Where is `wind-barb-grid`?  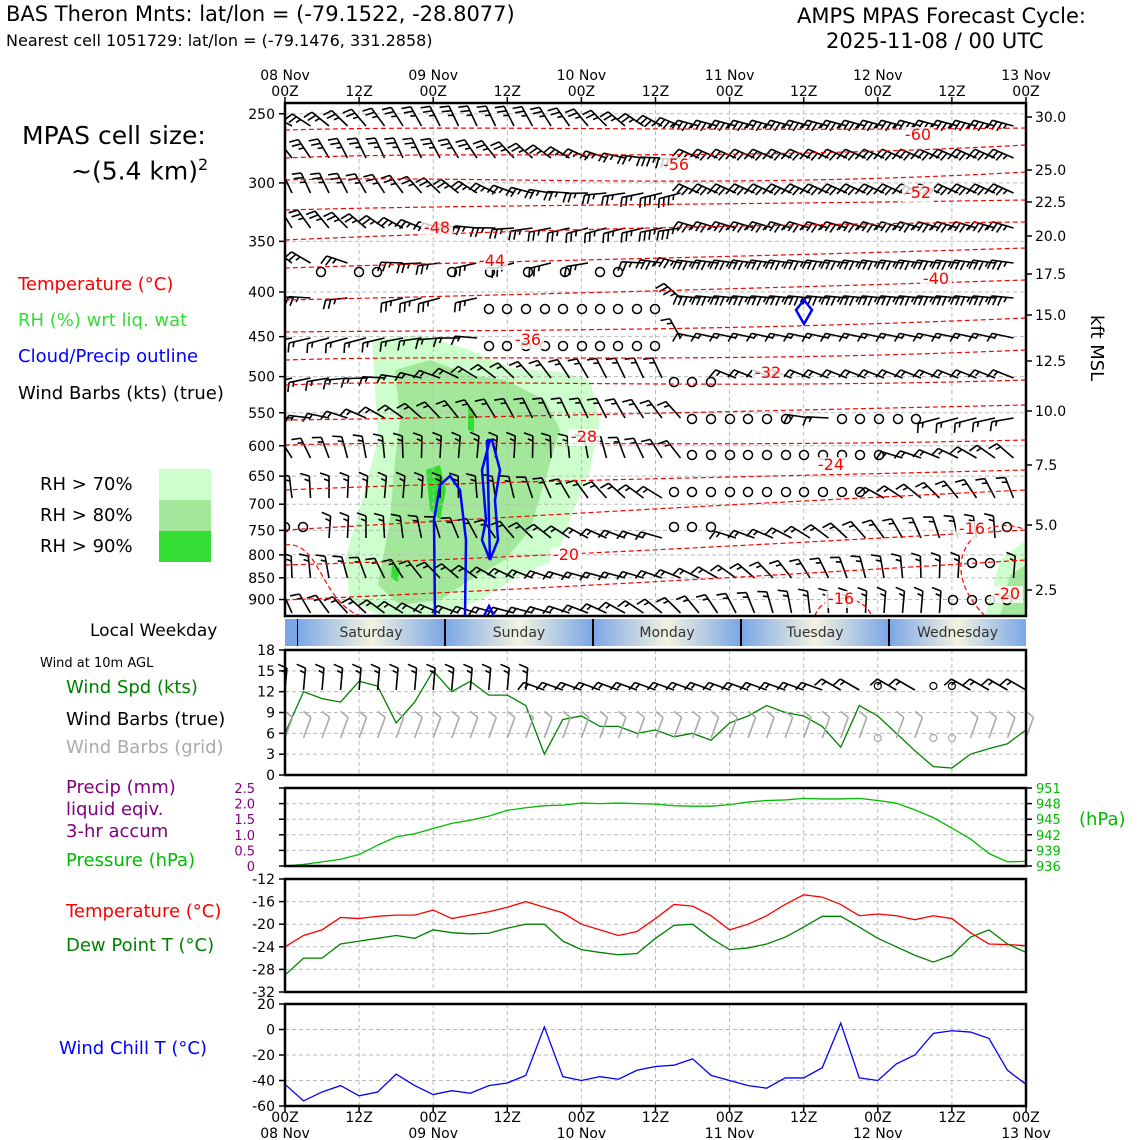
wind-barb-grid is located at coordinates (511, 724).